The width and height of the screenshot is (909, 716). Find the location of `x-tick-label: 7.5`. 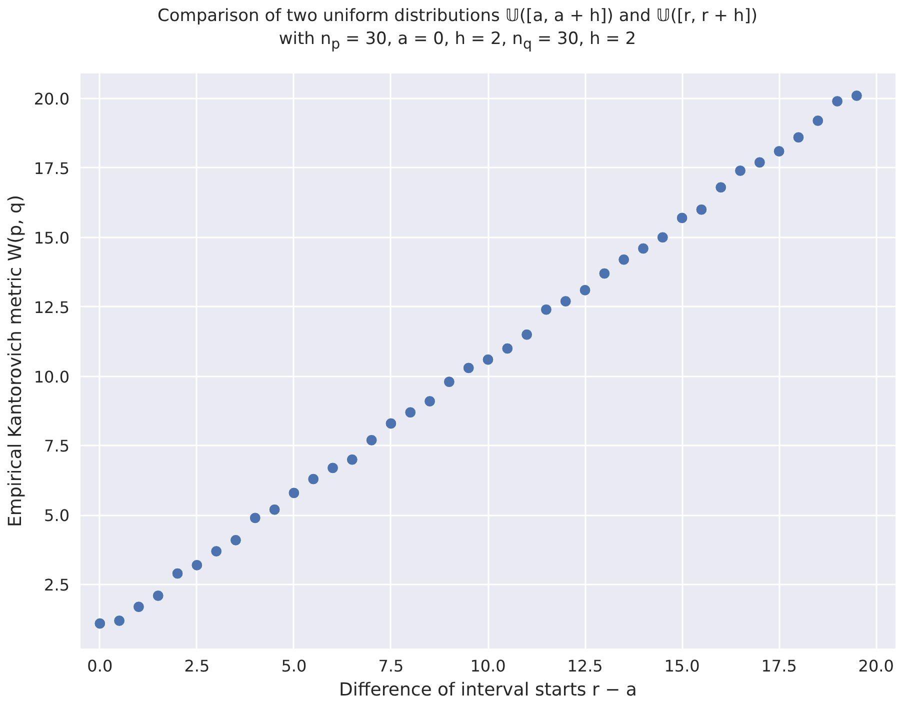

x-tick-label: 7.5 is located at coordinates (391, 666).